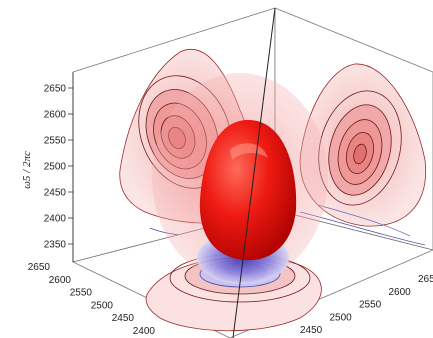 This screenshot has width=433, height=338. I want to click on positive-isosurface, so click(248, 190).